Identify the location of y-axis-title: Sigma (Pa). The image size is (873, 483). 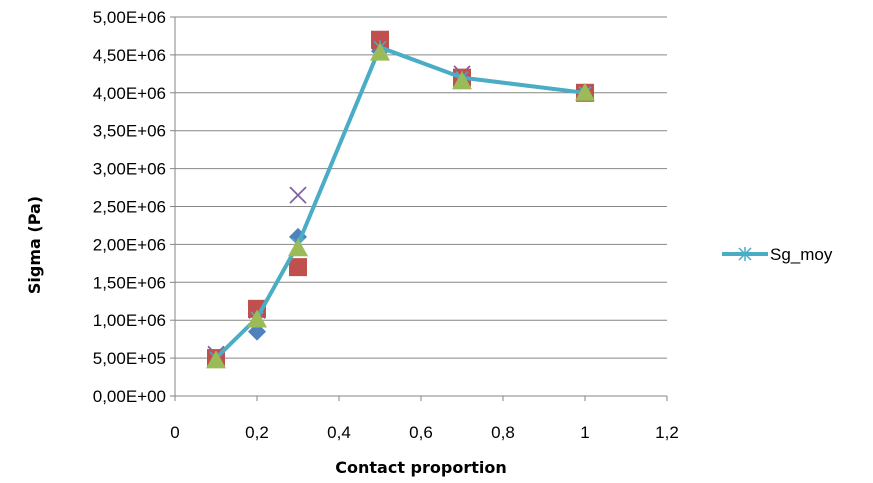
(34, 245).